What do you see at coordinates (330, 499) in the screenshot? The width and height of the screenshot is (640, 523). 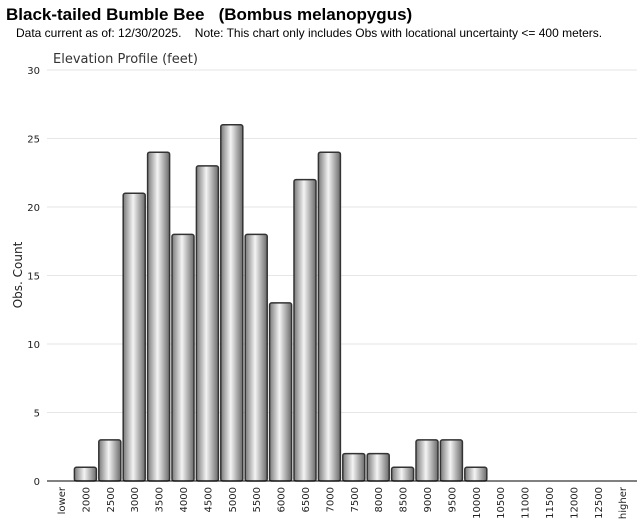 I see `x-tick-label: 7000` at bounding box center [330, 499].